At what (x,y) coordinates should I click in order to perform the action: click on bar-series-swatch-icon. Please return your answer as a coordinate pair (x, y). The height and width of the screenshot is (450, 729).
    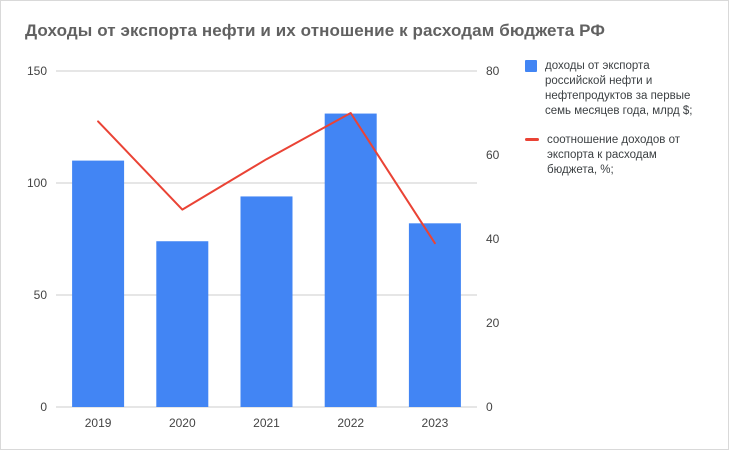
    Looking at the image, I should click on (531, 66).